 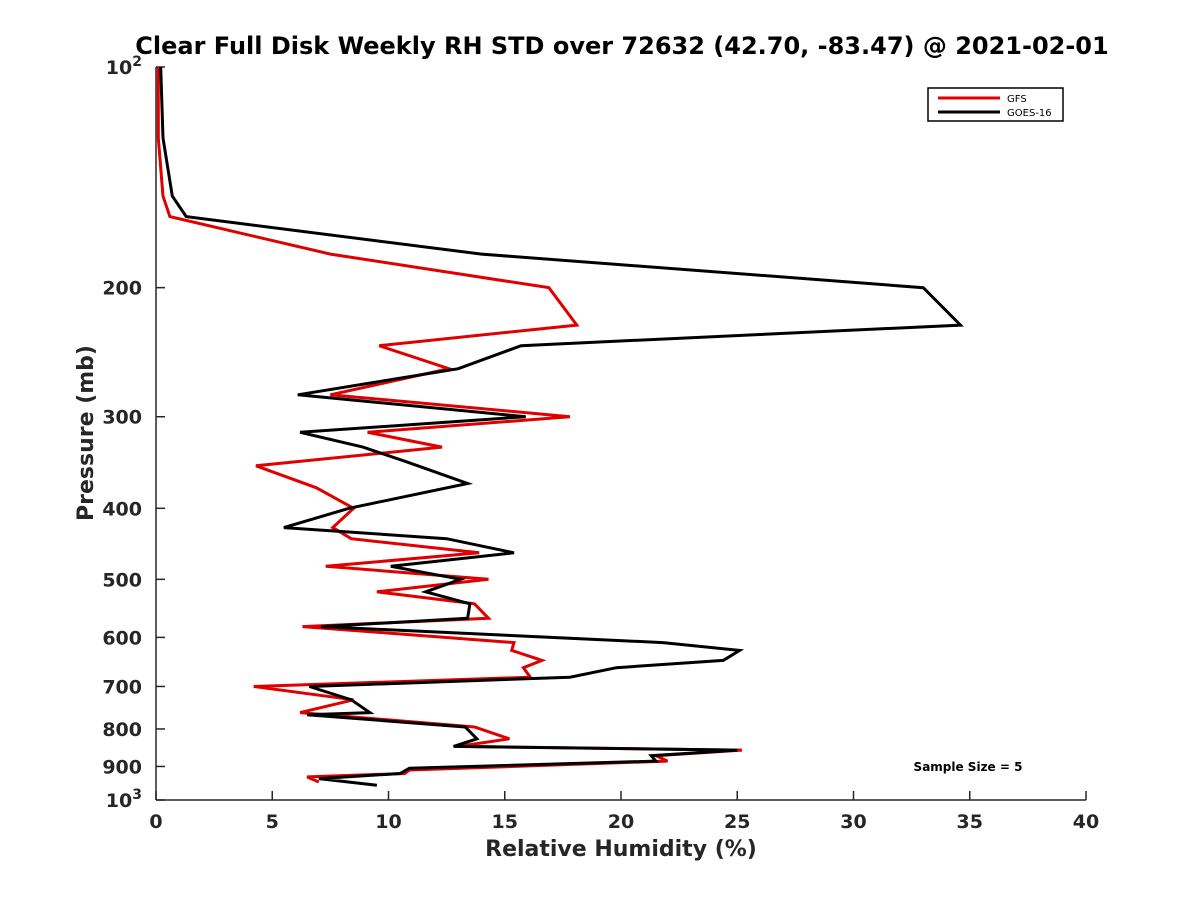 What do you see at coordinates (86, 433) in the screenshot?
I see `y-axis-label: Pressure (mb)` at bounding box center [86, 433].